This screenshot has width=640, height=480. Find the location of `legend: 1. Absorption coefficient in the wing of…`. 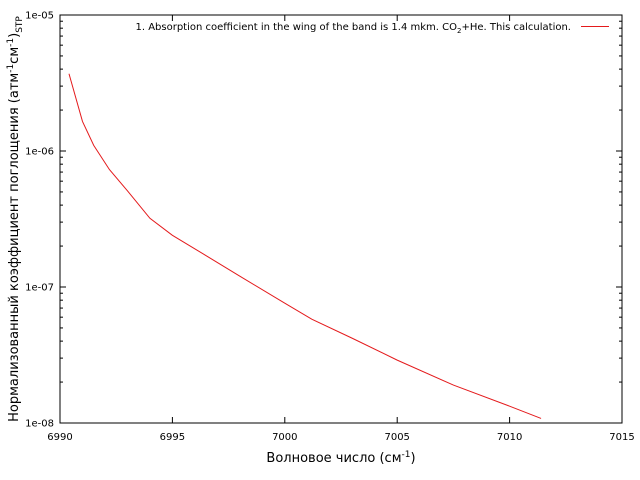

legend: 1. Absorption coefficient in the wing of… is located at coordinates (372, 28).